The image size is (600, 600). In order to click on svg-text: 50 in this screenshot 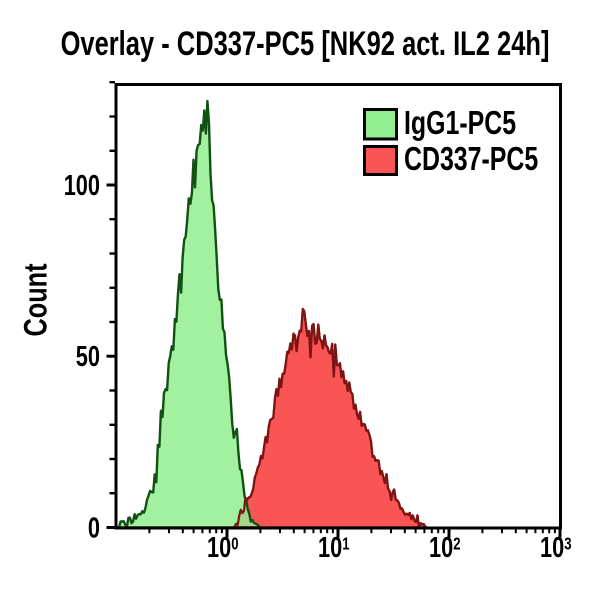, I will do `click(88, 357)`.